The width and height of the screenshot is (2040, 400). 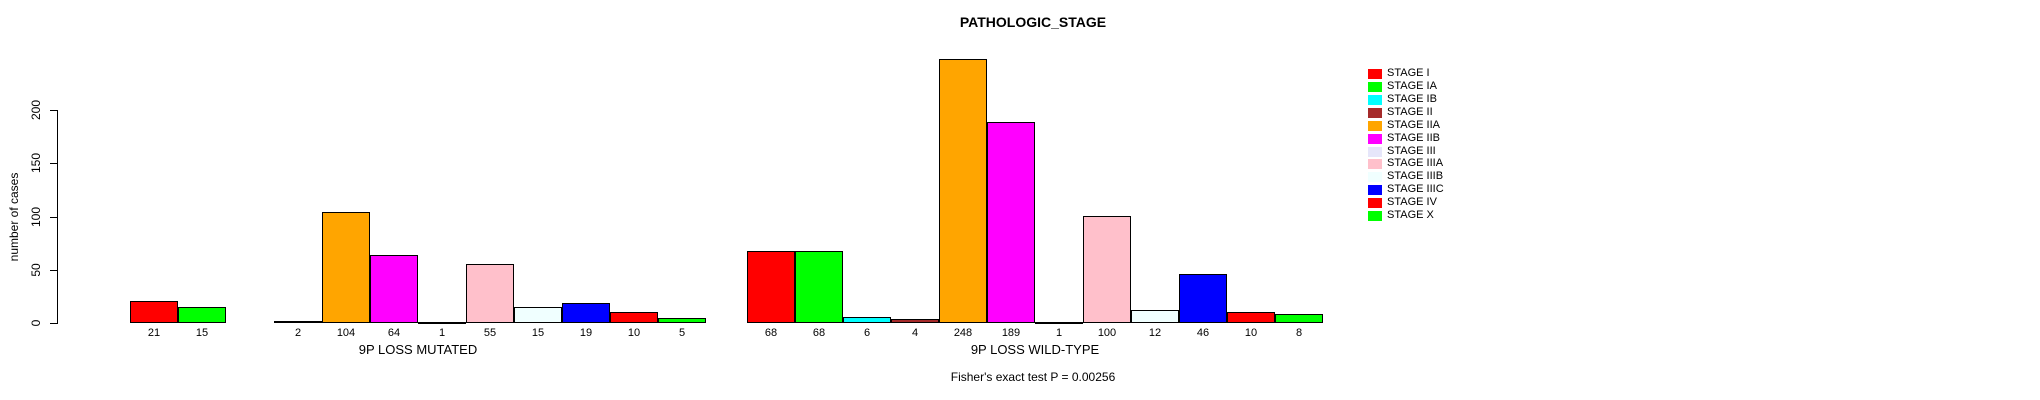 I want to click on bar-stage-iiia-9p-loss-wild-type, so click(x=1107, y=269).